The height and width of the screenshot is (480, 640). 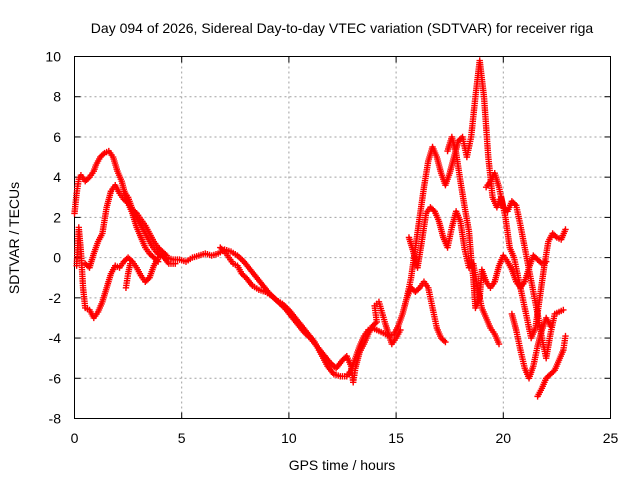 I want to click on y-tick-label: 4, so click(x=57, y=177).